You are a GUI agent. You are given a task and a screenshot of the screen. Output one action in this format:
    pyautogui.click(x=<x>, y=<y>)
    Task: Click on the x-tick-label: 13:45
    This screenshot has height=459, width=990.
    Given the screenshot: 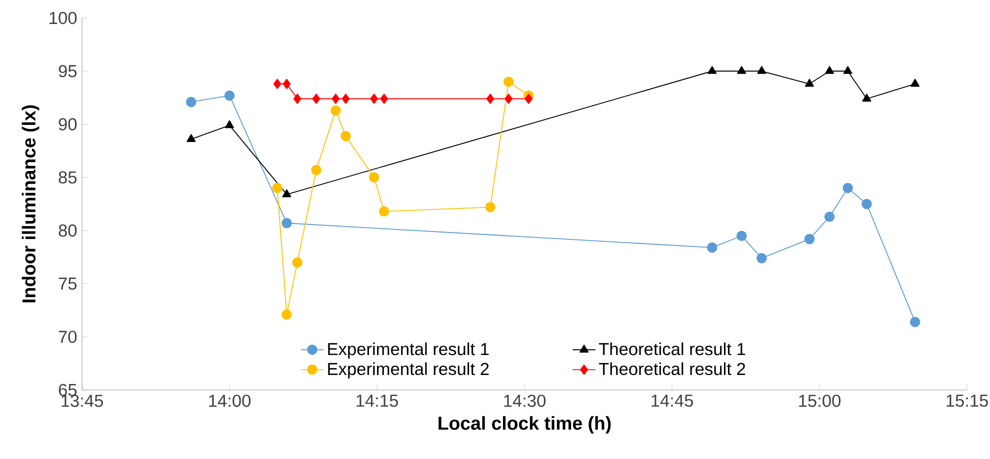 What is the action you would take?
    pyautogui.click(x=82, y=400)
    